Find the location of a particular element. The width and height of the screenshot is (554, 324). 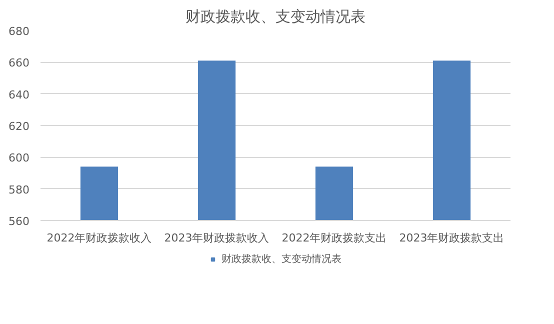

legend-label: 财政拨款收、支变动情况表 is located at coordinates (282, 259).